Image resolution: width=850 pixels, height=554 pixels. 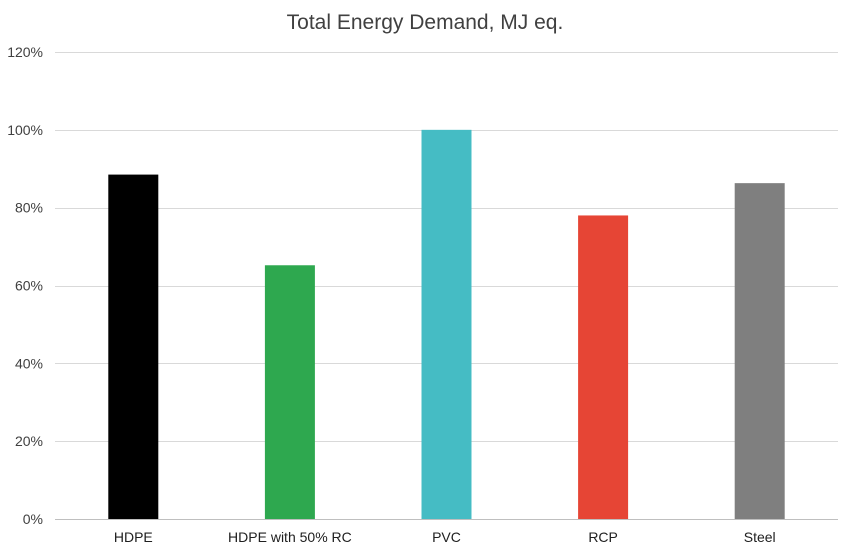 I want to click on x-category-label: HDPE, so click(x=133, y=537).